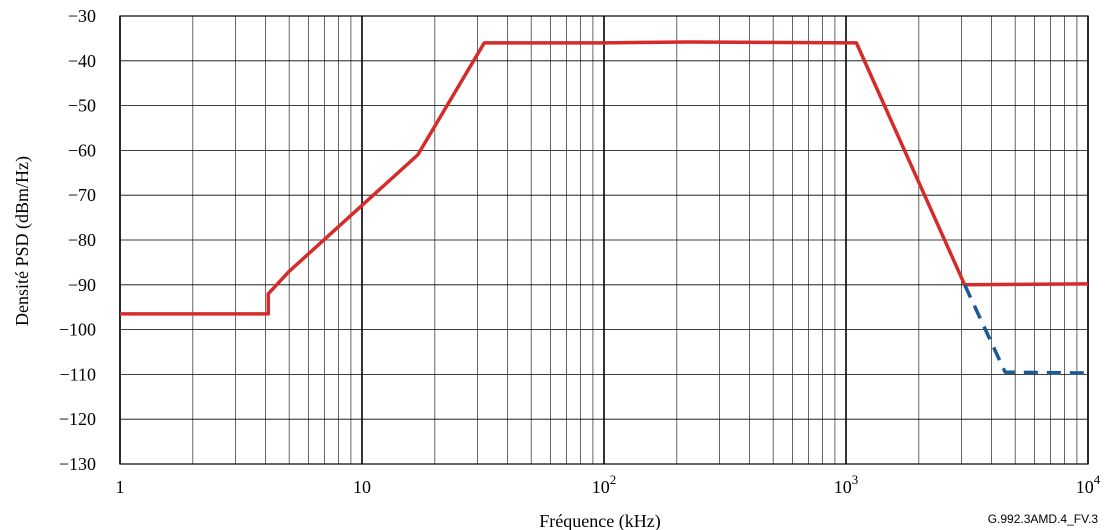 The height and width of the screenshot is (530, 1106). I want to click on x-tick-label: 10², so click(604, 484).